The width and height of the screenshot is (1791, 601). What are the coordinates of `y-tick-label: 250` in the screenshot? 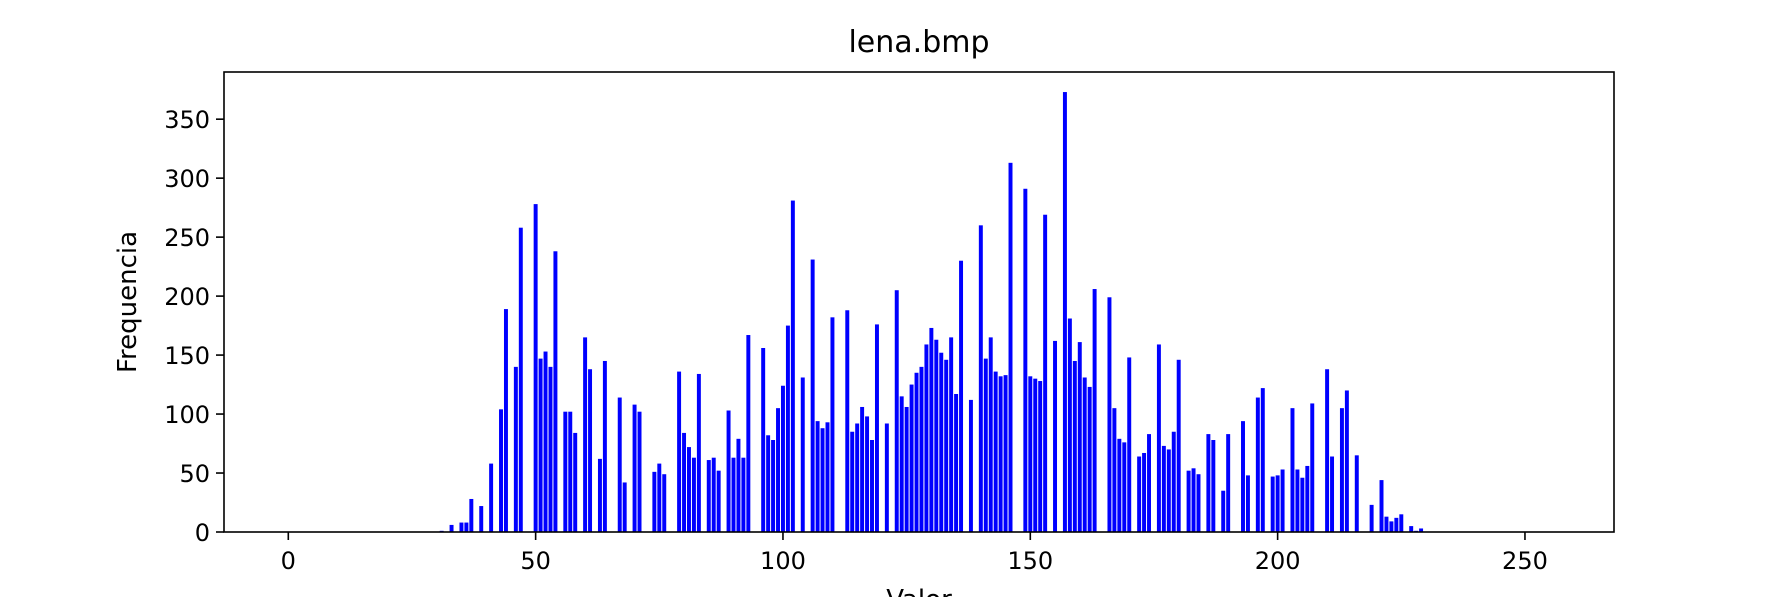 It's located at (187, 238).